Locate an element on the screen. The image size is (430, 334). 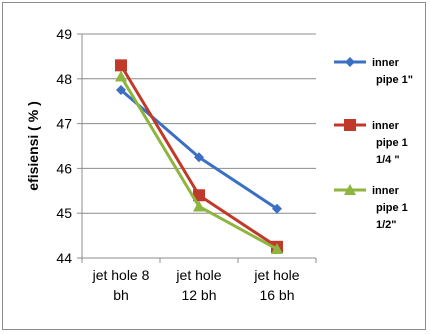
x-tick-label: jet hole 16 bh is located at coordinates (276, 285).